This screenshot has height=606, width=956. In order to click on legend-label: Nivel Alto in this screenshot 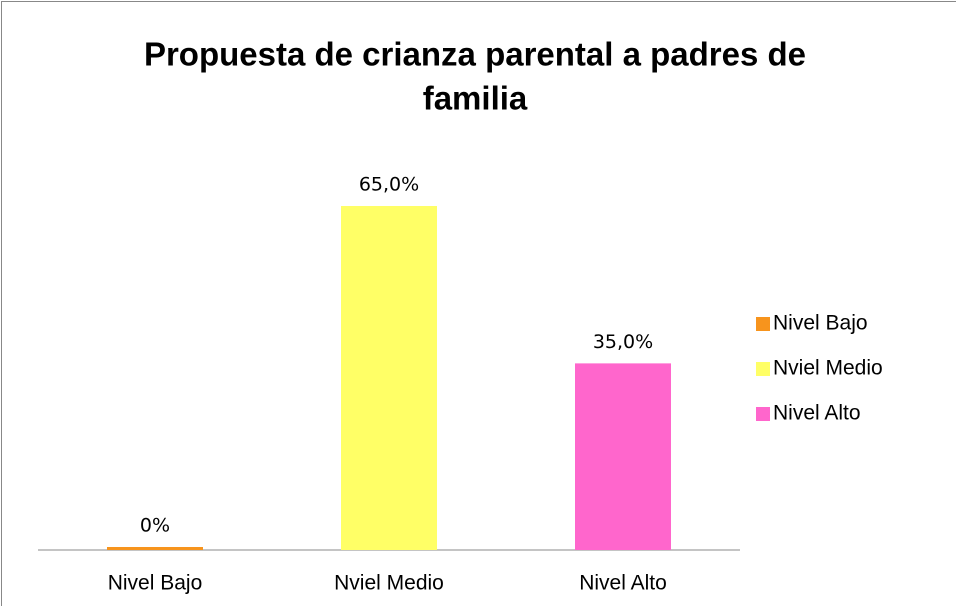, I will do `click(817, 413)`.